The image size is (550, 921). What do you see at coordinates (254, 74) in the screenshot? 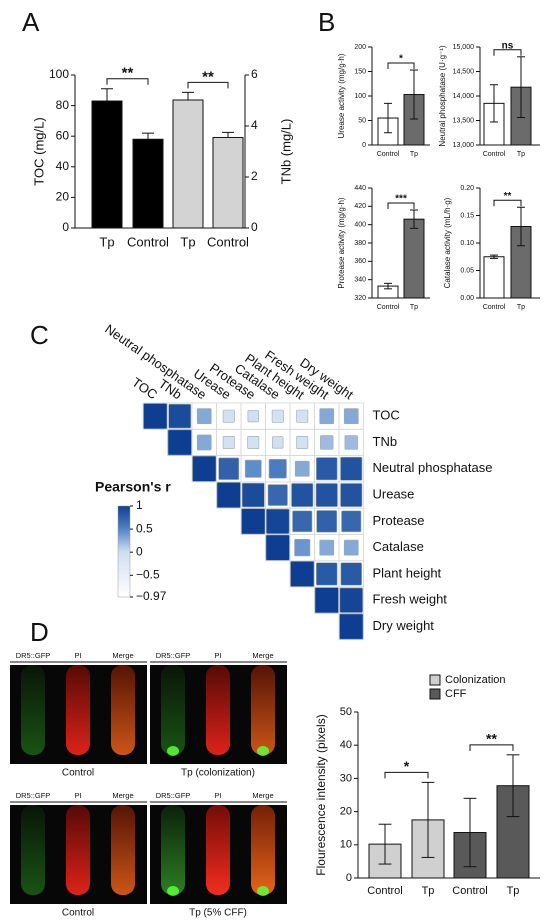
I see `tick-label: 6` at bounding box center [254, 74].